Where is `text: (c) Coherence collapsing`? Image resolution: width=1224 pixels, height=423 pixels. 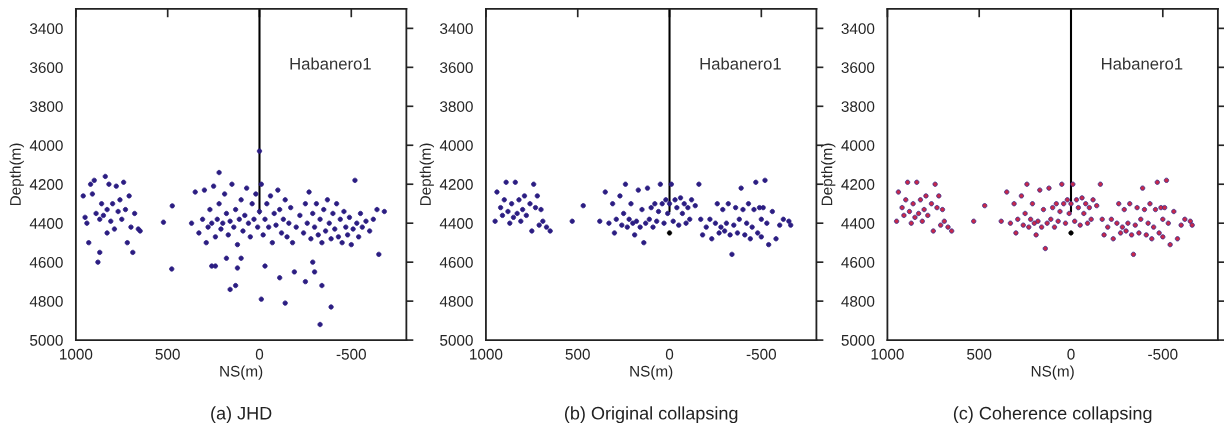
text: (c) Coherence collapsing is located at coordinates (1052, 414).